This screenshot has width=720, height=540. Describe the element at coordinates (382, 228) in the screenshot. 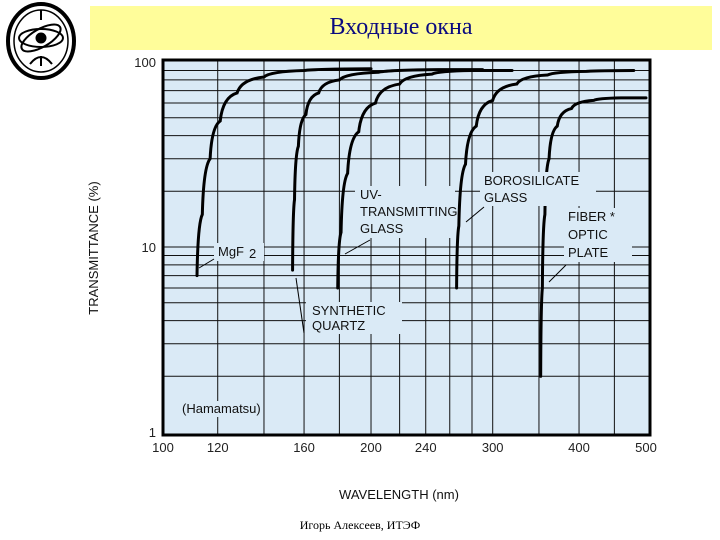

I see `uv-label-line3: GLASS` at that location.